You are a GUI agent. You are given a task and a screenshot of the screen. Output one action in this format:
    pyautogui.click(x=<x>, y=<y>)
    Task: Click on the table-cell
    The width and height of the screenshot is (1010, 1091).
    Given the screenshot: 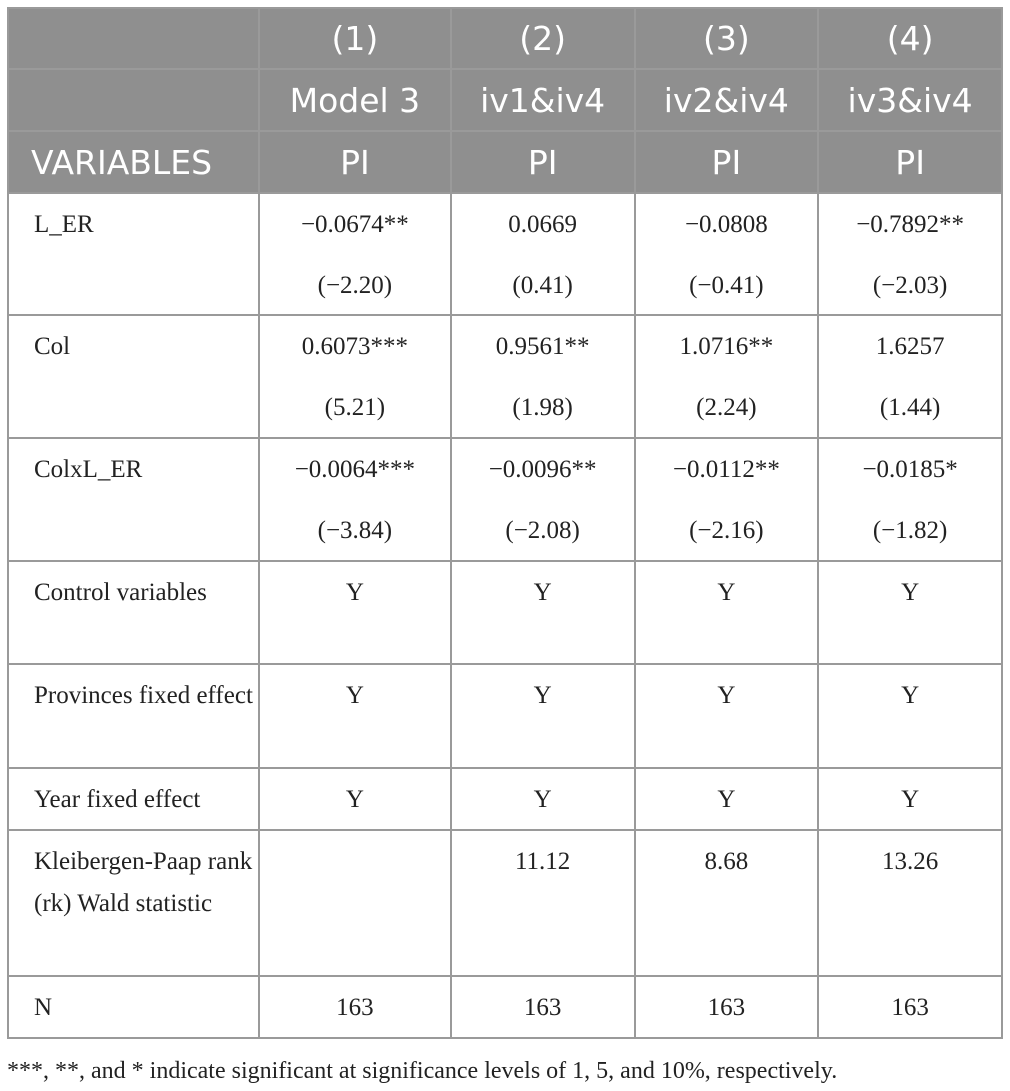 What is the action you would take?
    pyautogui.click(x=355, y=903)
    